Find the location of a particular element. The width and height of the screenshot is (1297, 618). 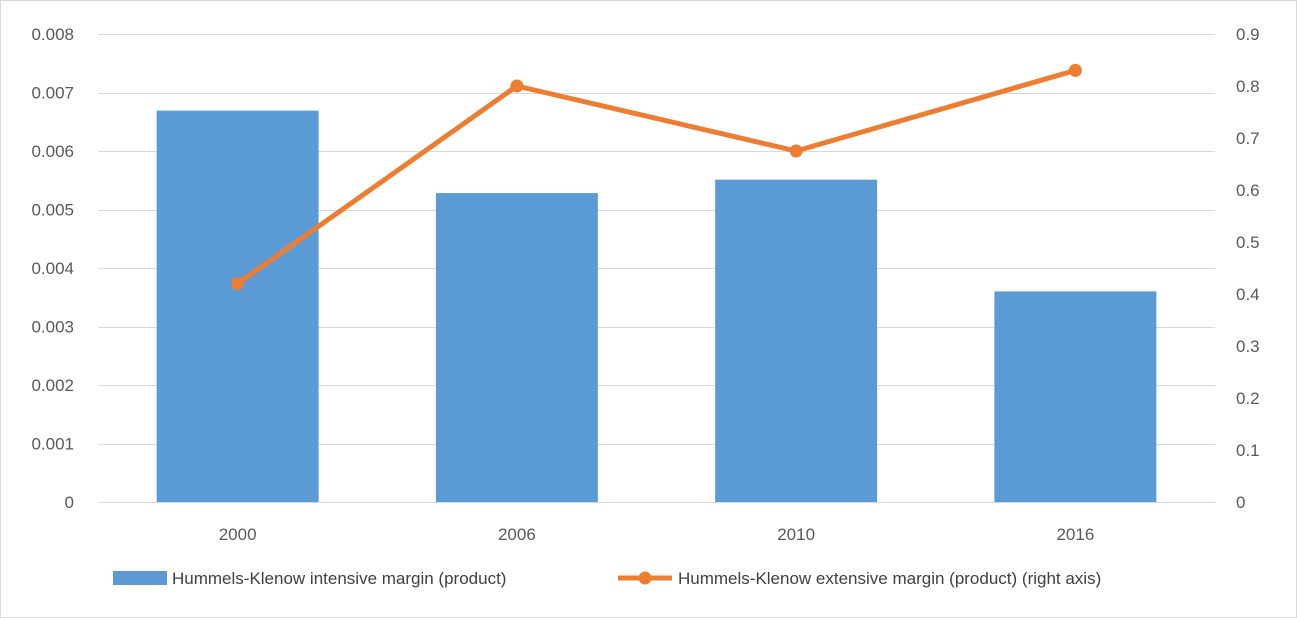

y-right-tick-label: 0.9 is located at coordinates (1248, 34).